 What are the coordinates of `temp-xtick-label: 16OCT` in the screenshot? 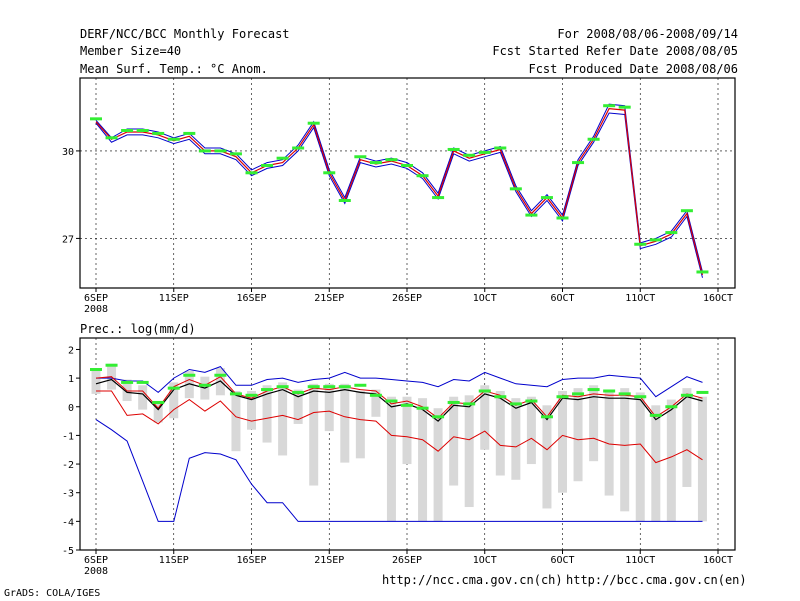 It's located at (718, 298).